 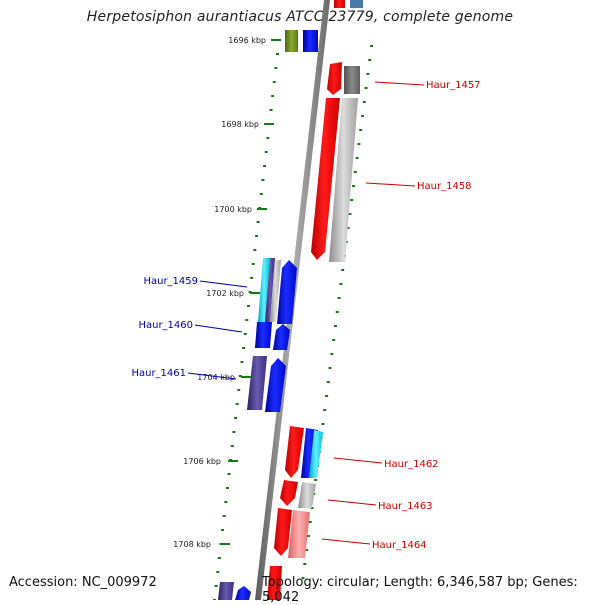 What do you see at coordinates (324, 26) in the screenshot?
I see `feature-top-partials` at bounding box center [324, 26].